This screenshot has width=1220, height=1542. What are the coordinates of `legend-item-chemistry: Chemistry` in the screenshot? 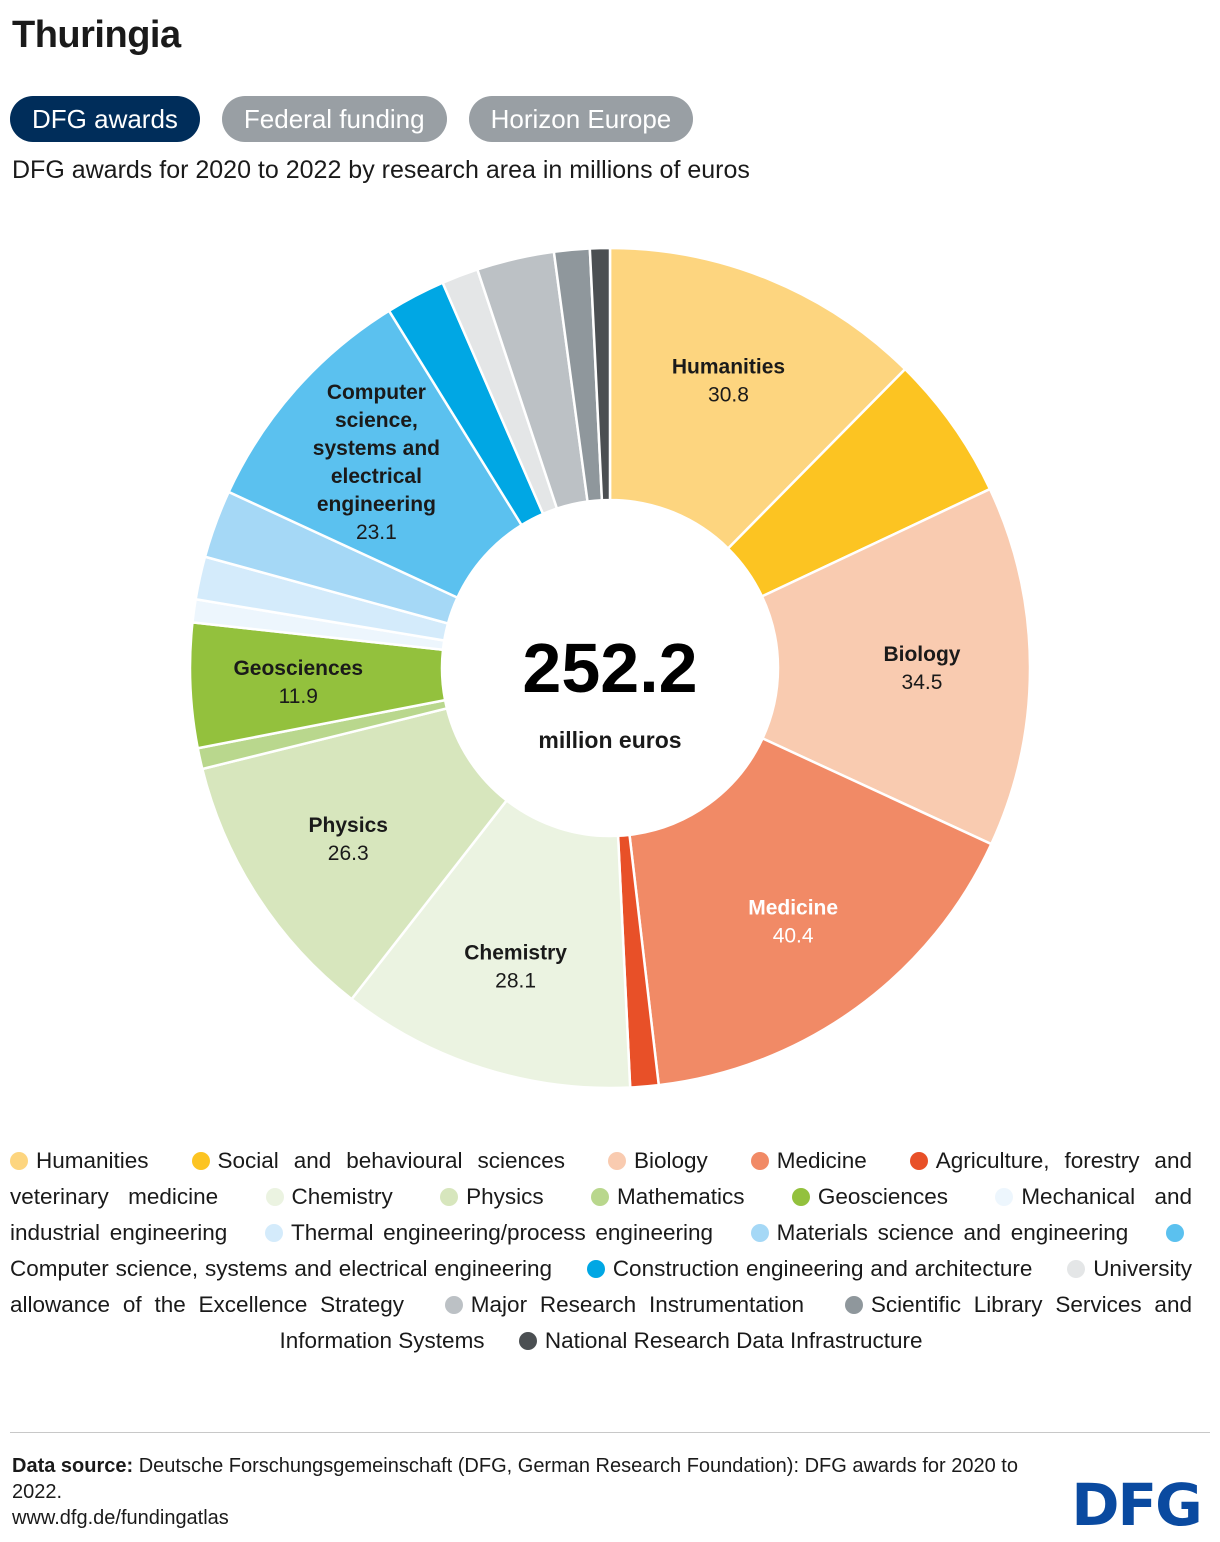 It's located at (329, 1196).